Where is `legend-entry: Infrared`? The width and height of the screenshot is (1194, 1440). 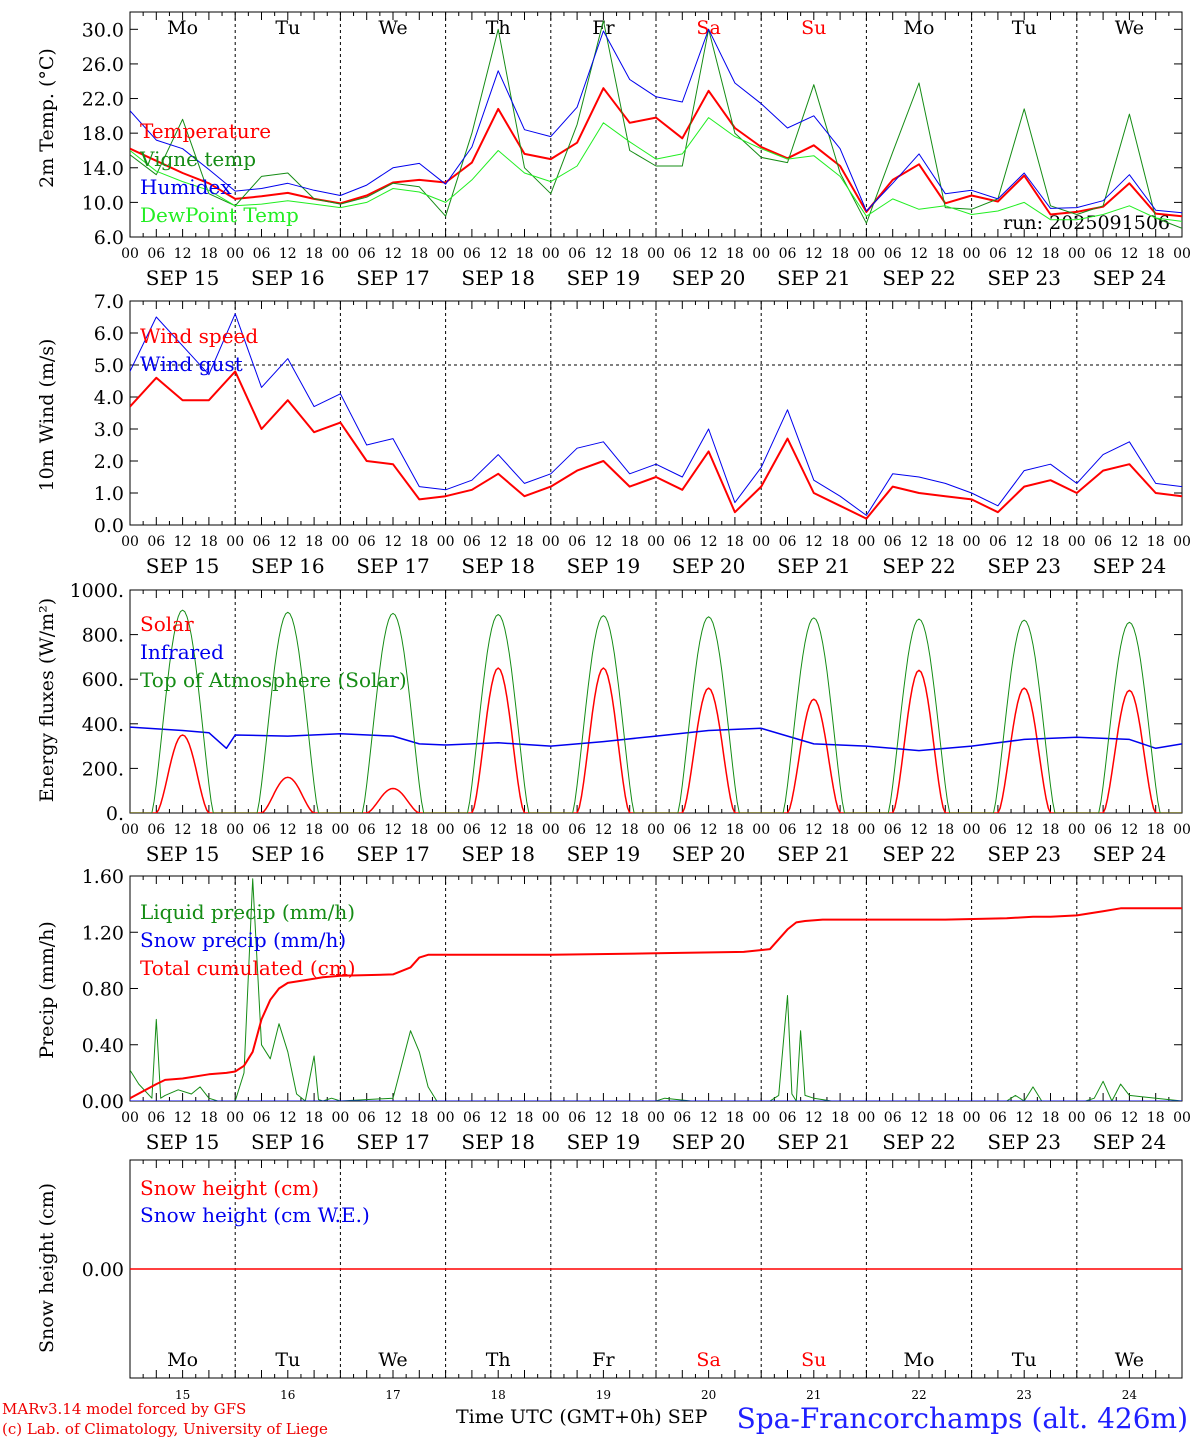 legend-entry: Infrared is located at coordinates (182, 652).